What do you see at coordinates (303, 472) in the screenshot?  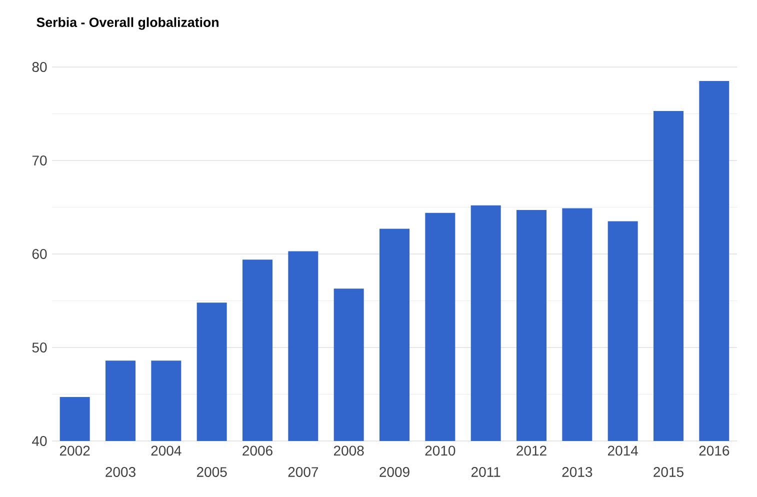 I see `x-tick-label: 2007` at bounding box center [303, 472].